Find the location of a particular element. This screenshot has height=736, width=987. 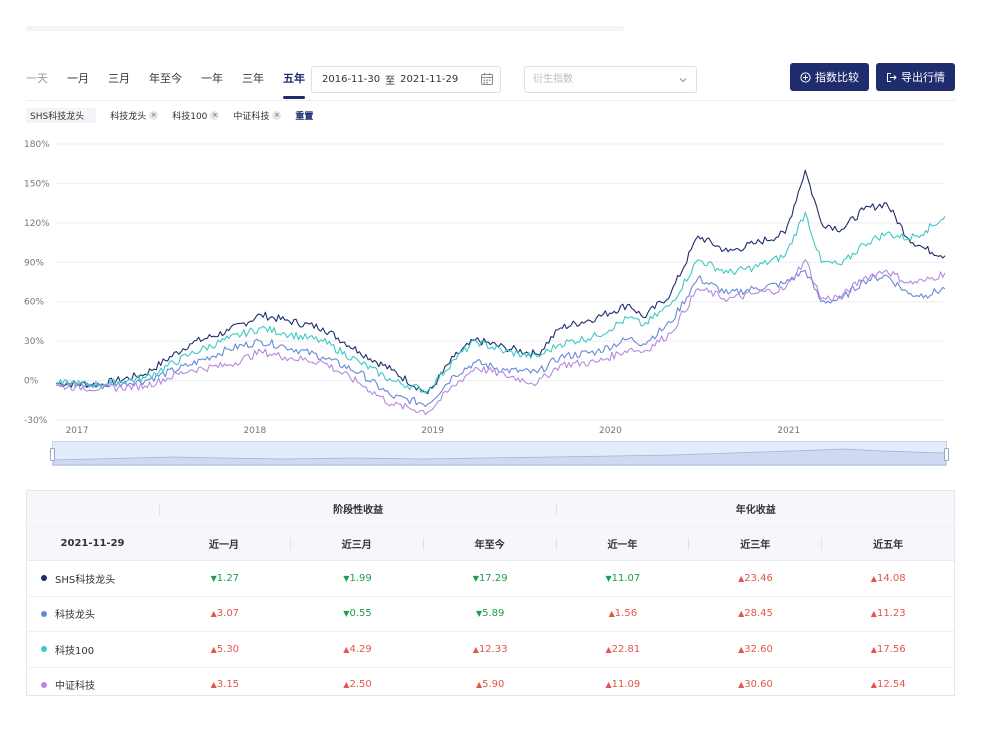

return-cell: ▲22.81 is located at coordinates (623, 649).